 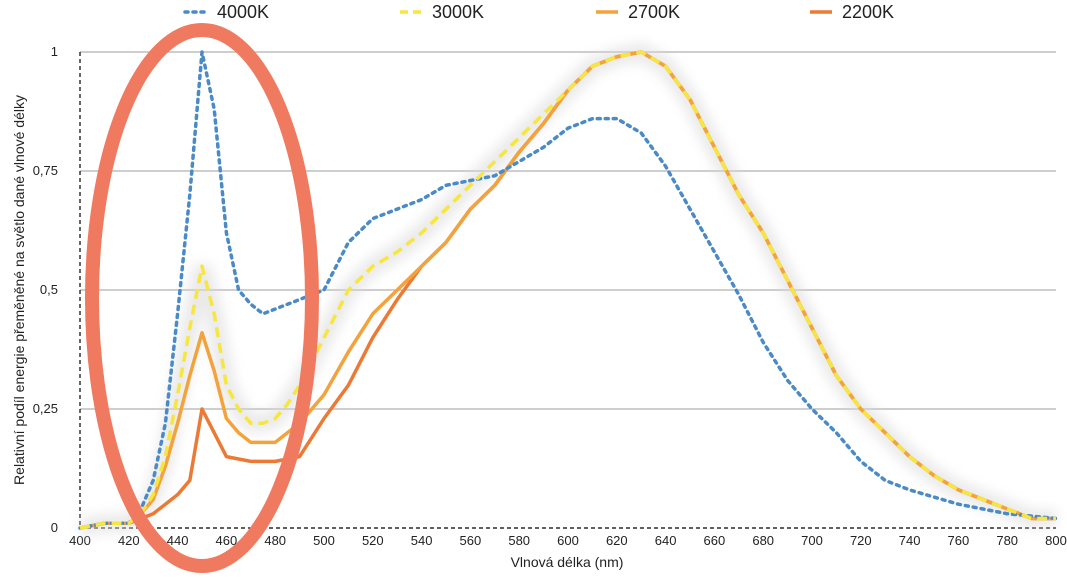 I want to click on x-tick-label: 780, so click(x=1007, y=540).